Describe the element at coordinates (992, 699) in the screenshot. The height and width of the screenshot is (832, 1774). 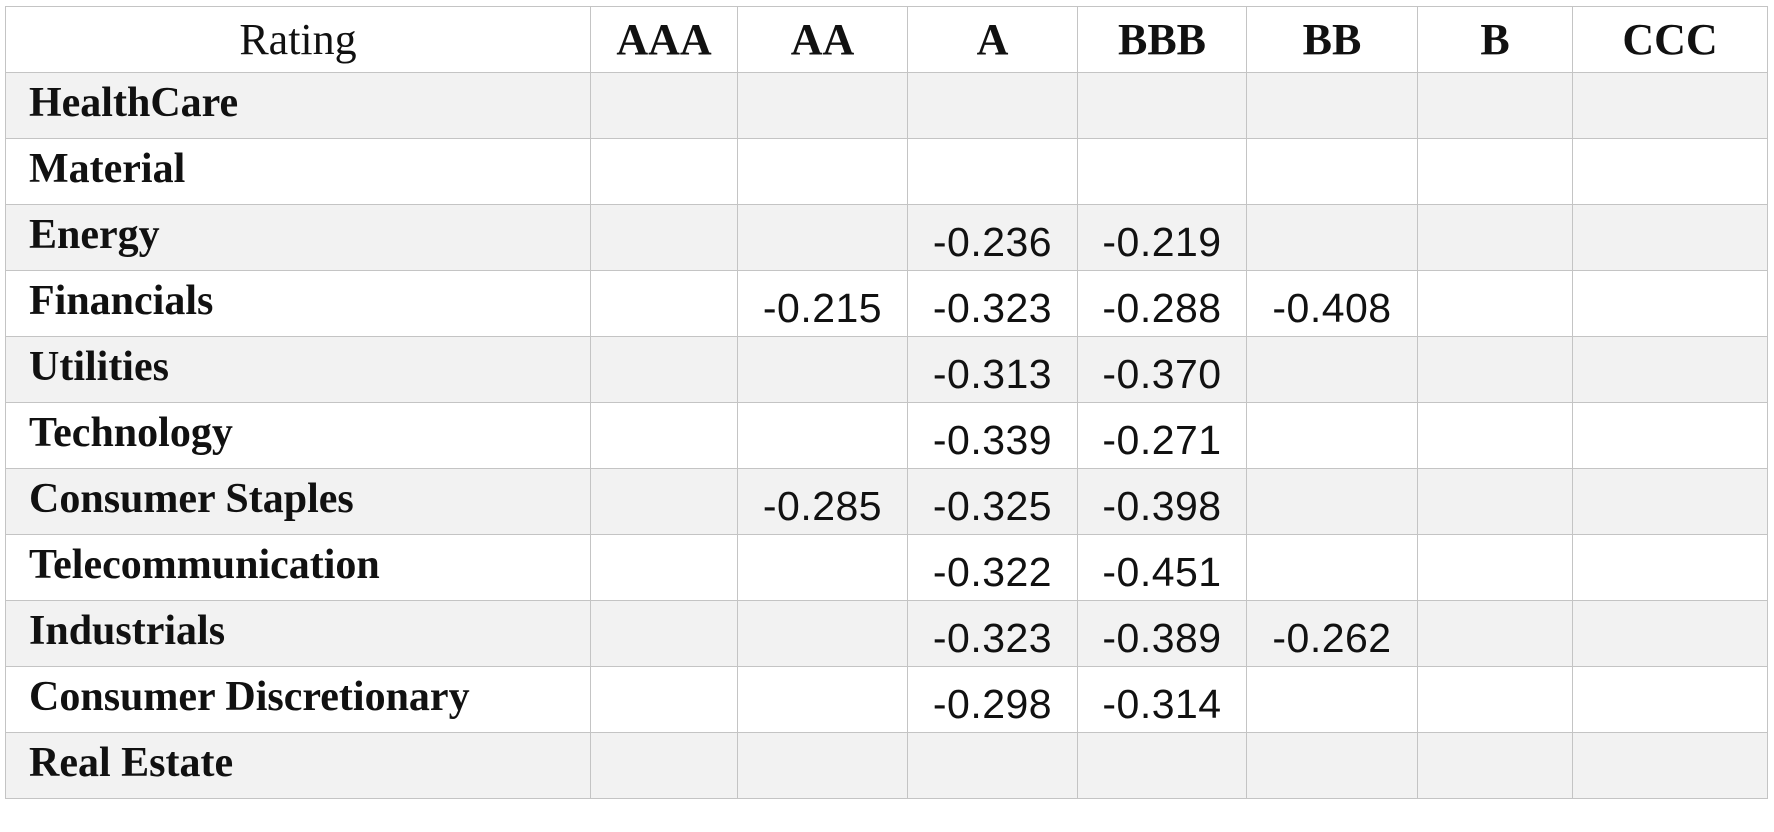
I see `table-cell: -0.298` at that location.